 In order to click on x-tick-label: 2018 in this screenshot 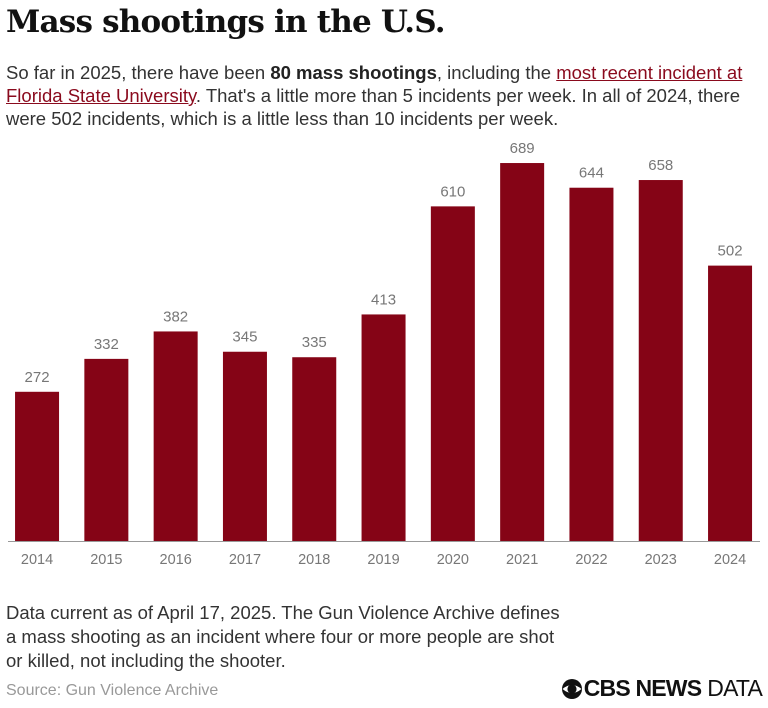, I will do `click(314, 560)`.